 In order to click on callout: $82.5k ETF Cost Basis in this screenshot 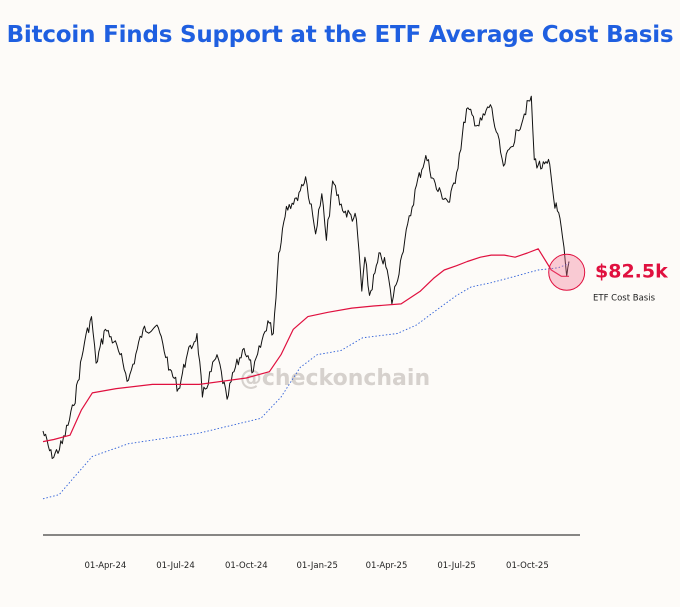, I will do `click(608, 278)`.